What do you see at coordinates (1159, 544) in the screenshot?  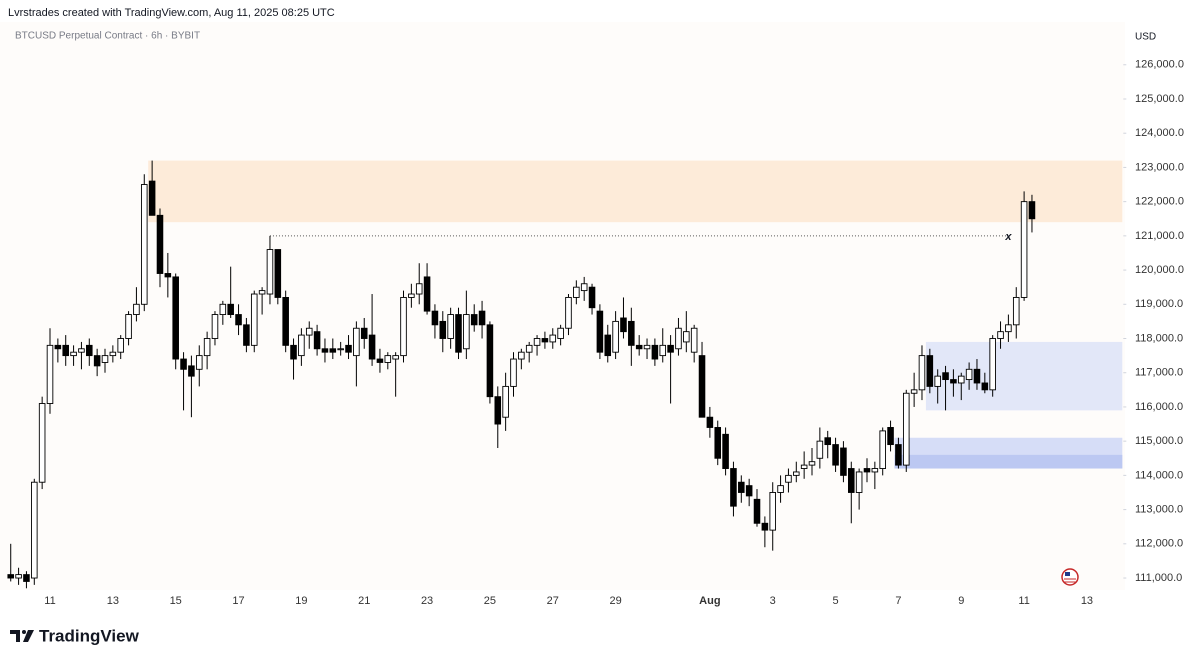 I see `y-tick-label: 112,000.0` at bounding box center [1159, 544].